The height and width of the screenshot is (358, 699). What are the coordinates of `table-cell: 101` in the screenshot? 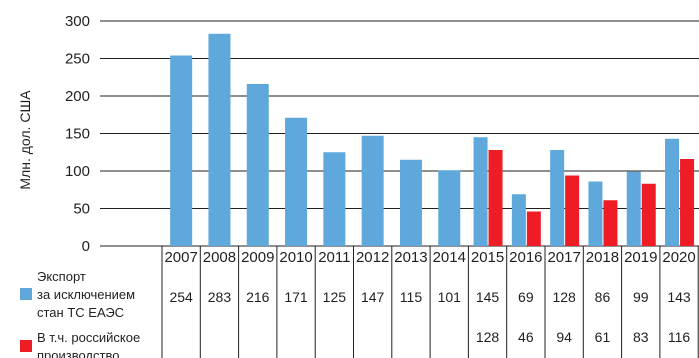 It's located at (450, 297).